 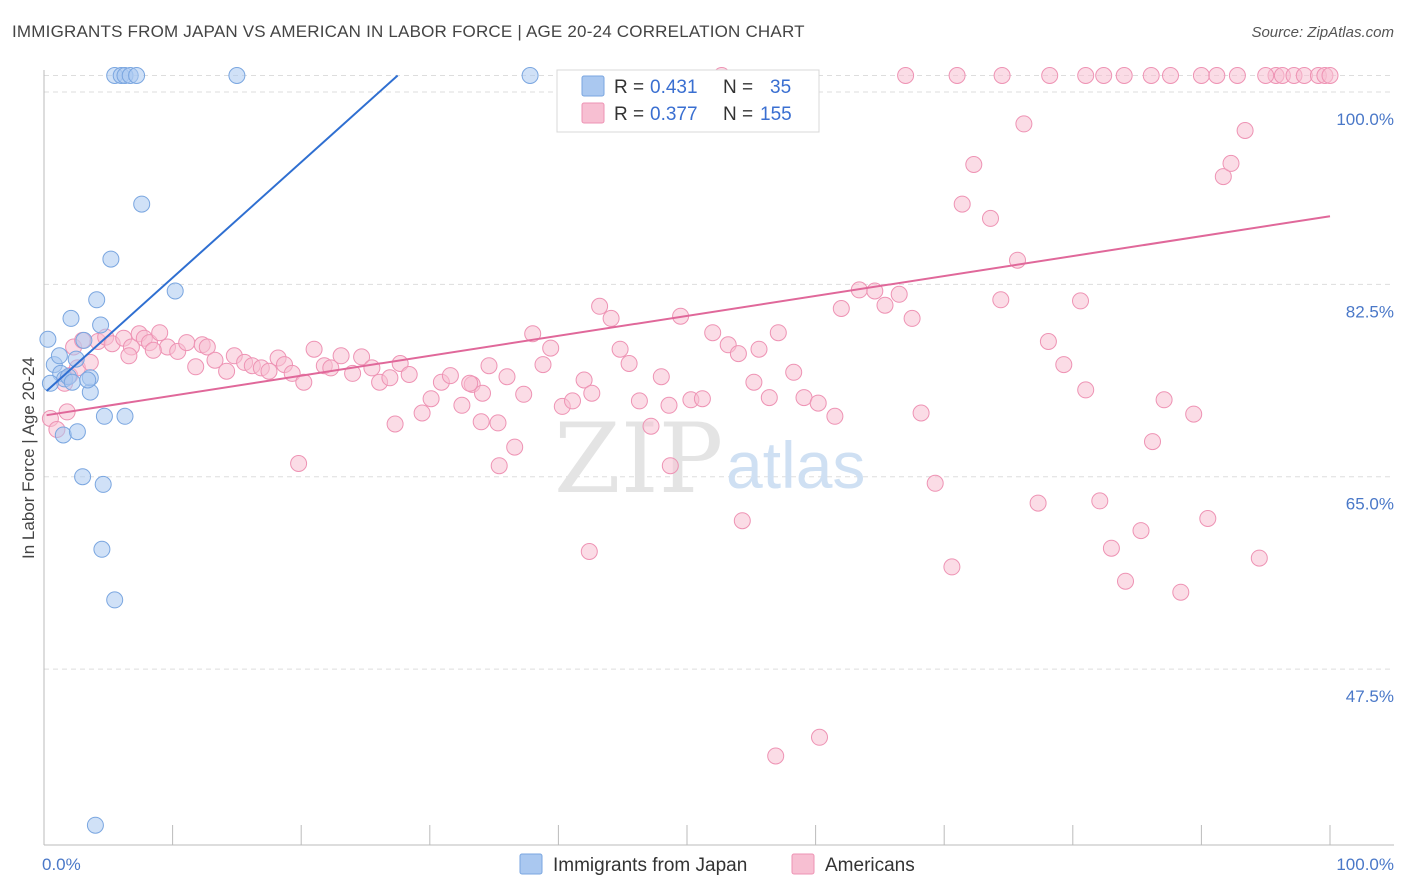 I want to click on y-tick-label: 82.5%, so click(x=1370, y=311).